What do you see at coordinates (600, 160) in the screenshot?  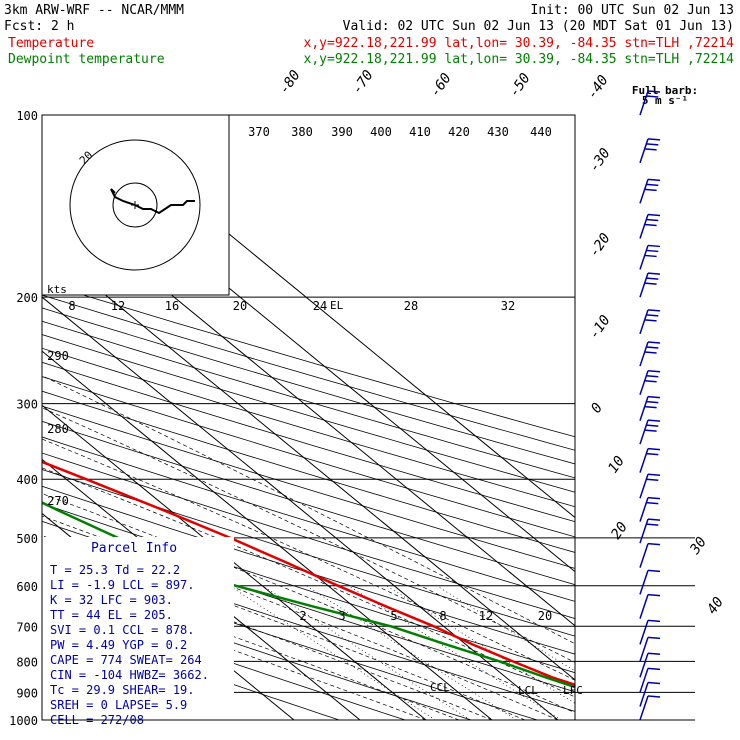 I see `isotherm-label-5: -30` at bounding box center [600, 160].